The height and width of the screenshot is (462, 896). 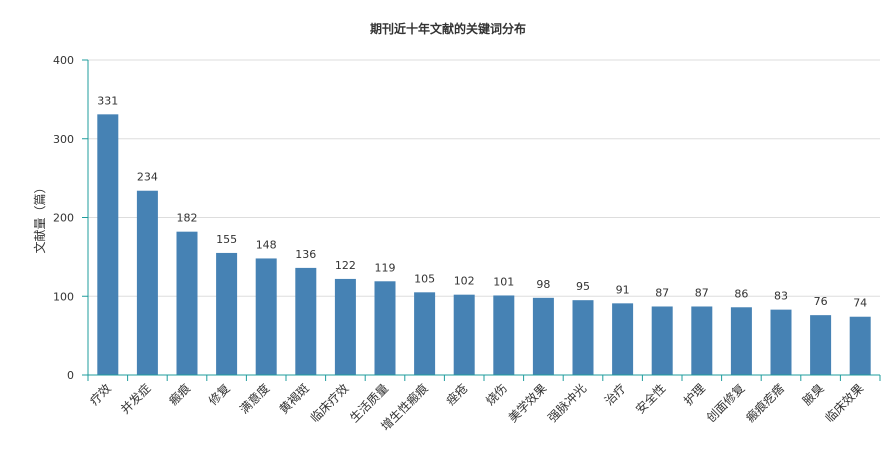 I want to click on data-label: 105, so click(x=424, y=278).